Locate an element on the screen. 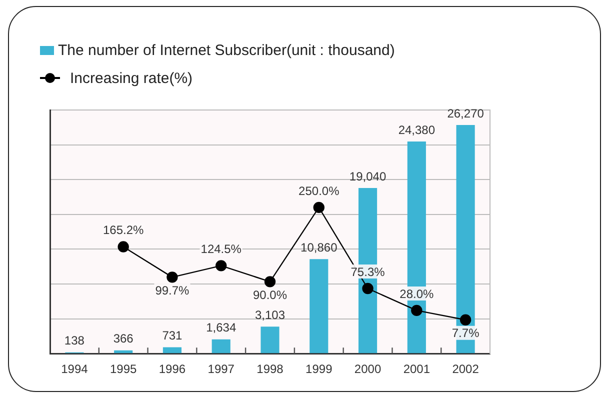 This screenshot has height=400, width=611. data-label: 7.7% is located at coordinates (466, 333).